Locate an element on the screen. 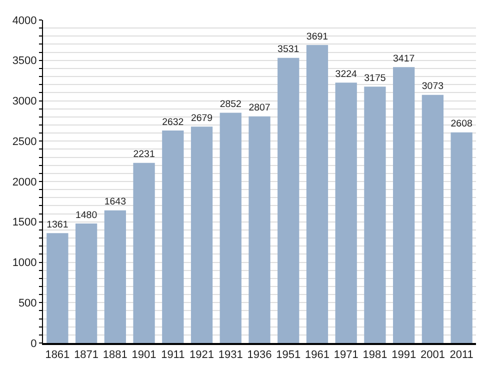 This screenshot has height=373, width=488. x-tick-label: 1861 is located at coordinates (57, 354).